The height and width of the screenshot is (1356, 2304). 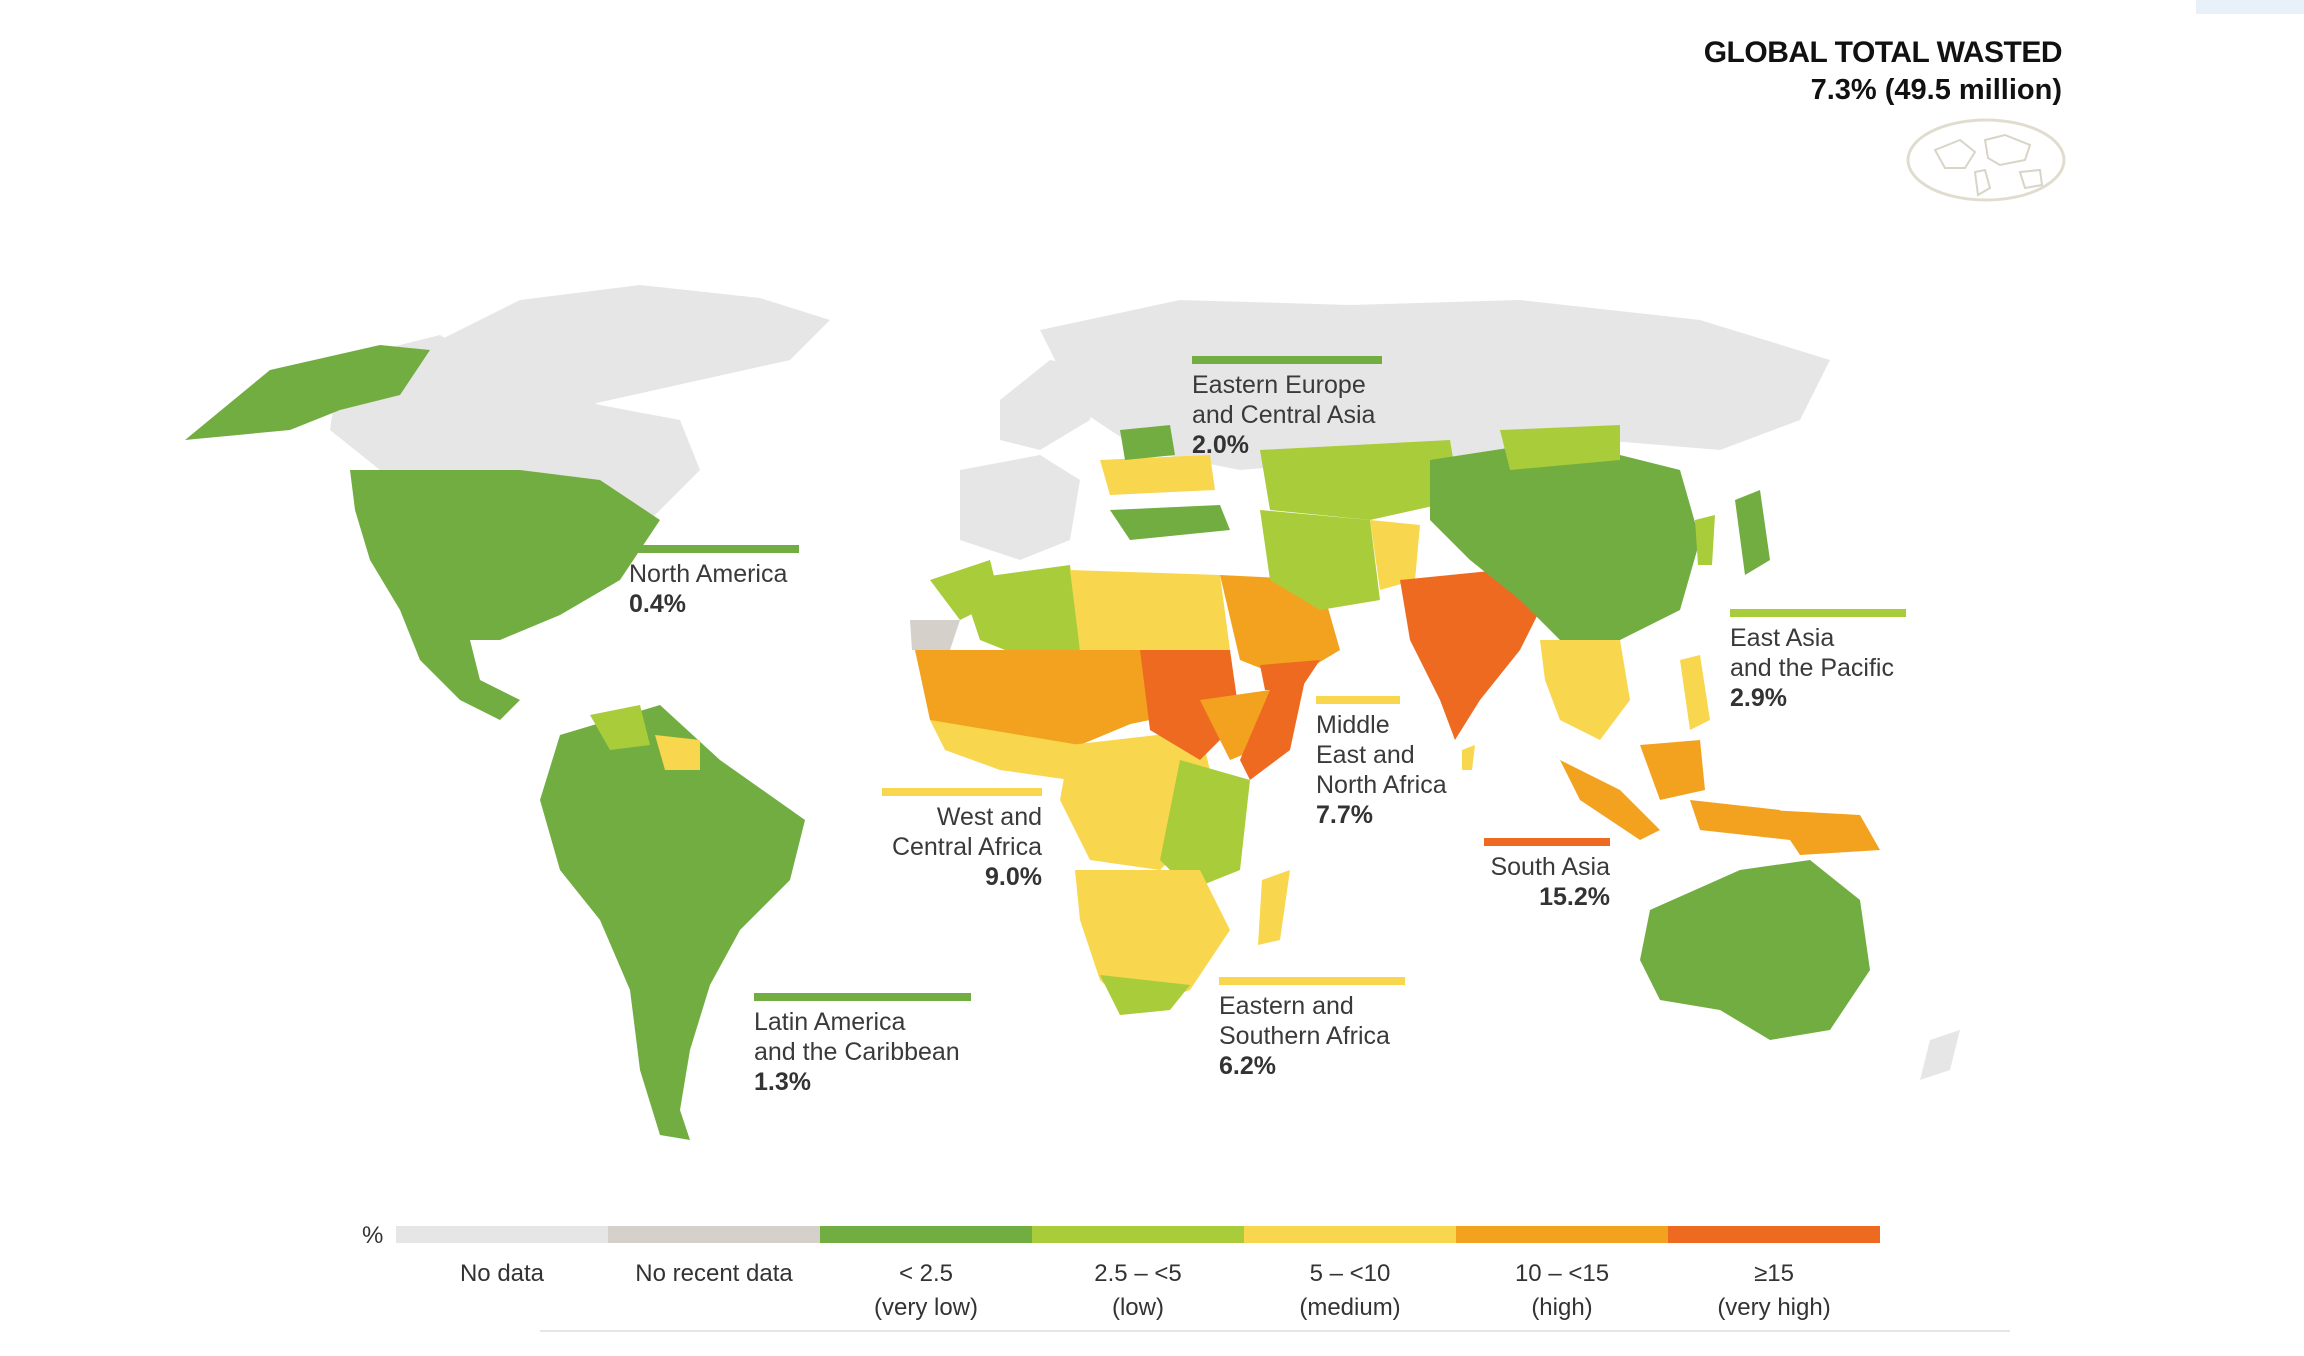 I want to click on map-south-america, so click(x=672, y=922).